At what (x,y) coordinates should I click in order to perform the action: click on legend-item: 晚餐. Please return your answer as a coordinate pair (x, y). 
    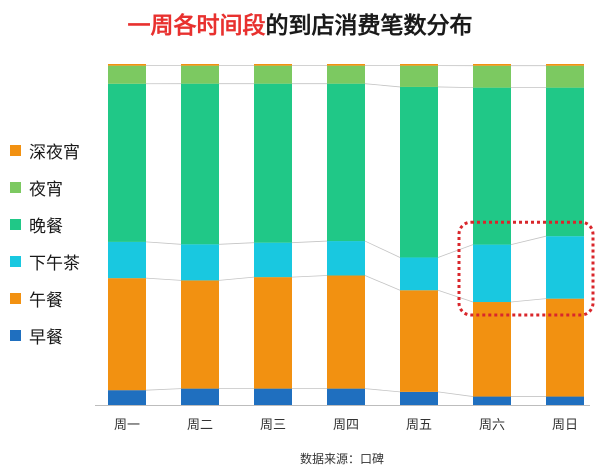
    Looking at the image, I should click on (36, 224).